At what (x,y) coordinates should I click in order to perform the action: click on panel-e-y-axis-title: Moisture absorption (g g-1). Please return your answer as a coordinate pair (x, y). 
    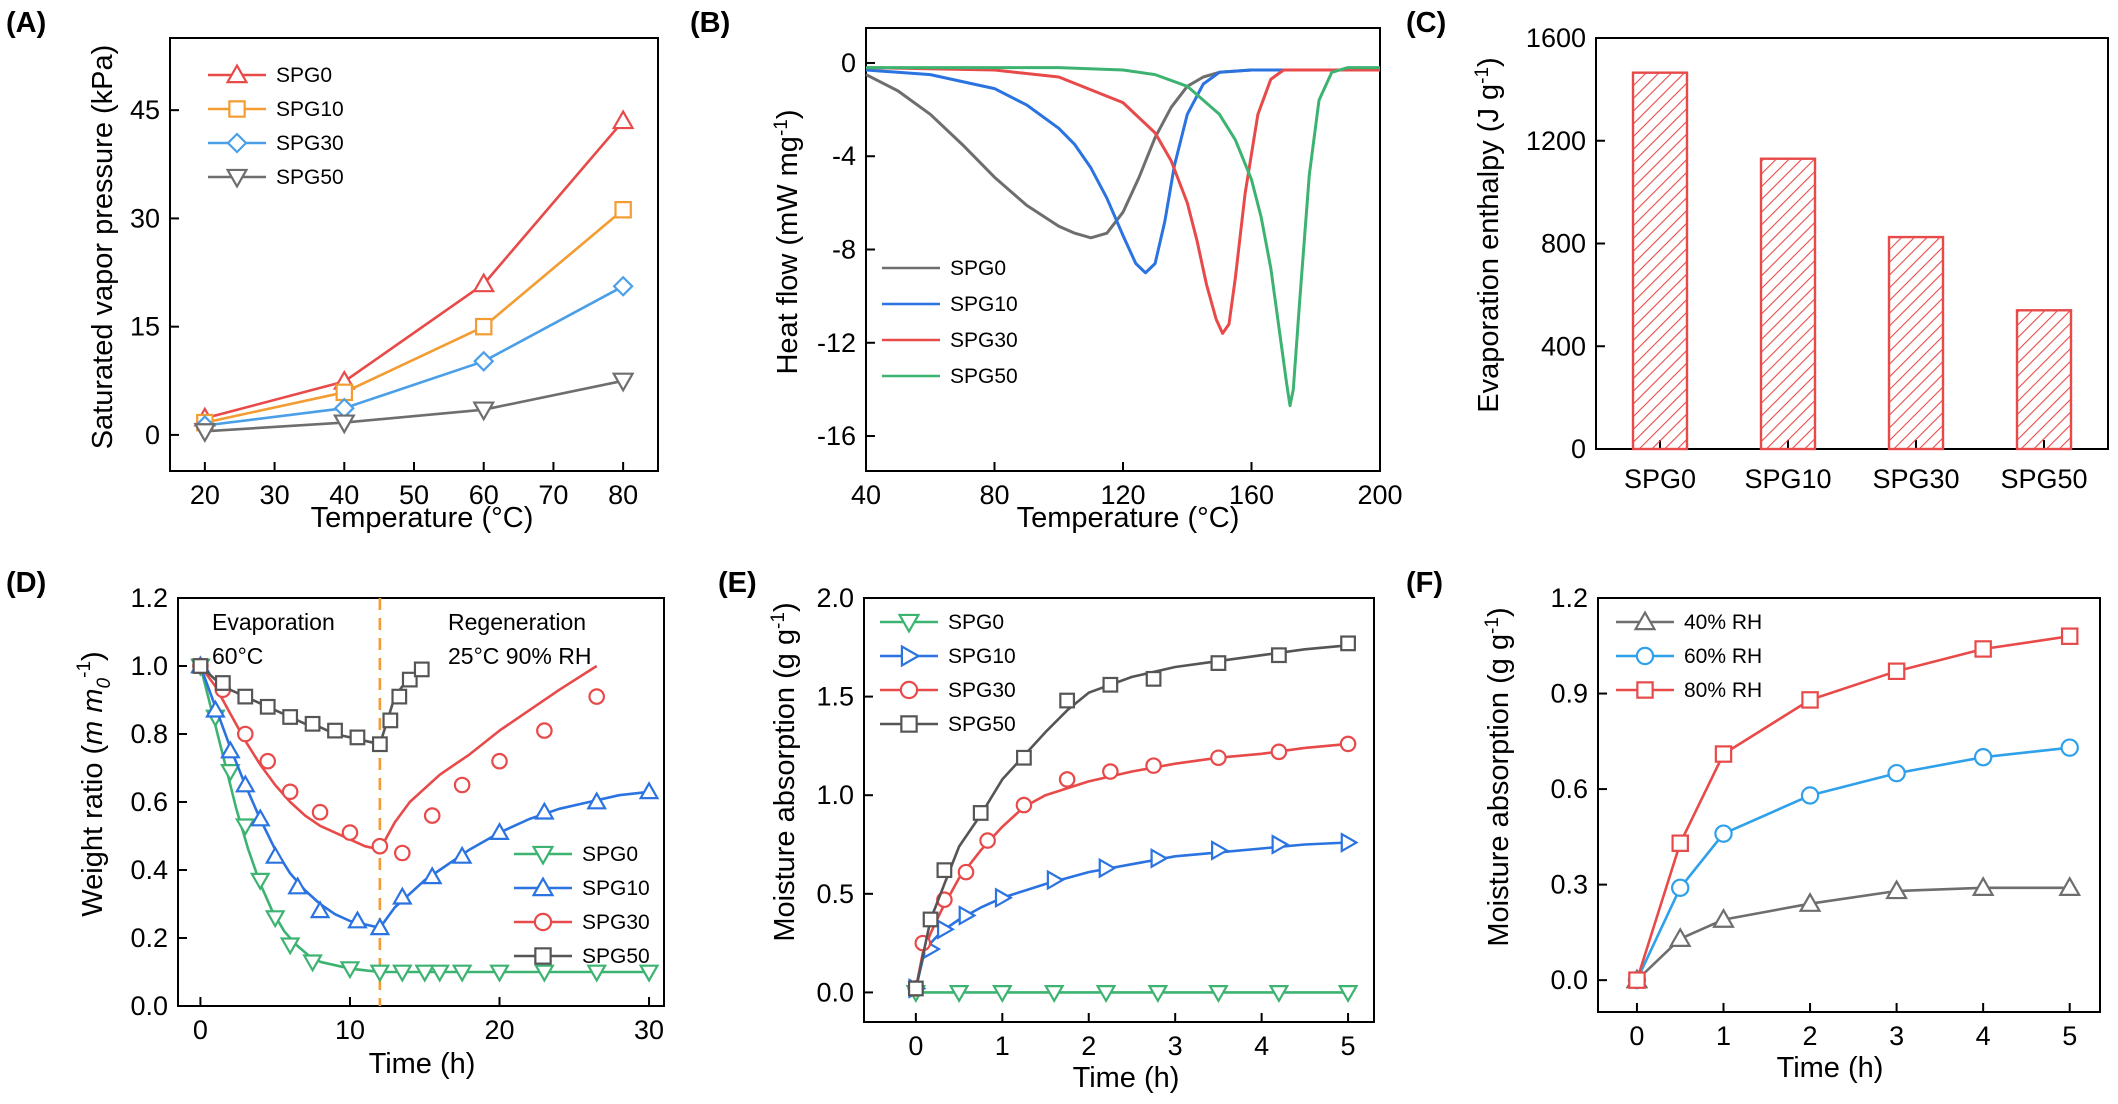
    Looking at the image, I should click on (784, 771).